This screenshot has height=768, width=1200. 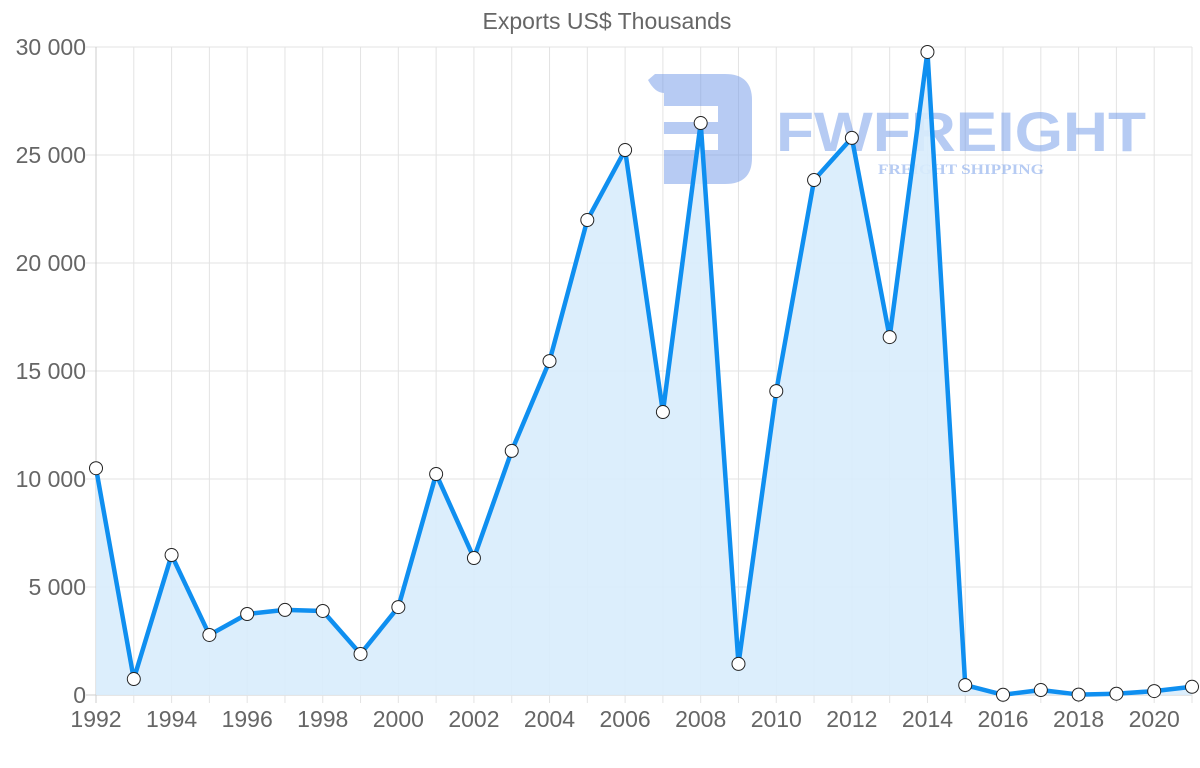 What do you see at coordinates (51, 479) in the screenshot?
I see `y-tick-label: 10 000` at bounding box center [51, 479].